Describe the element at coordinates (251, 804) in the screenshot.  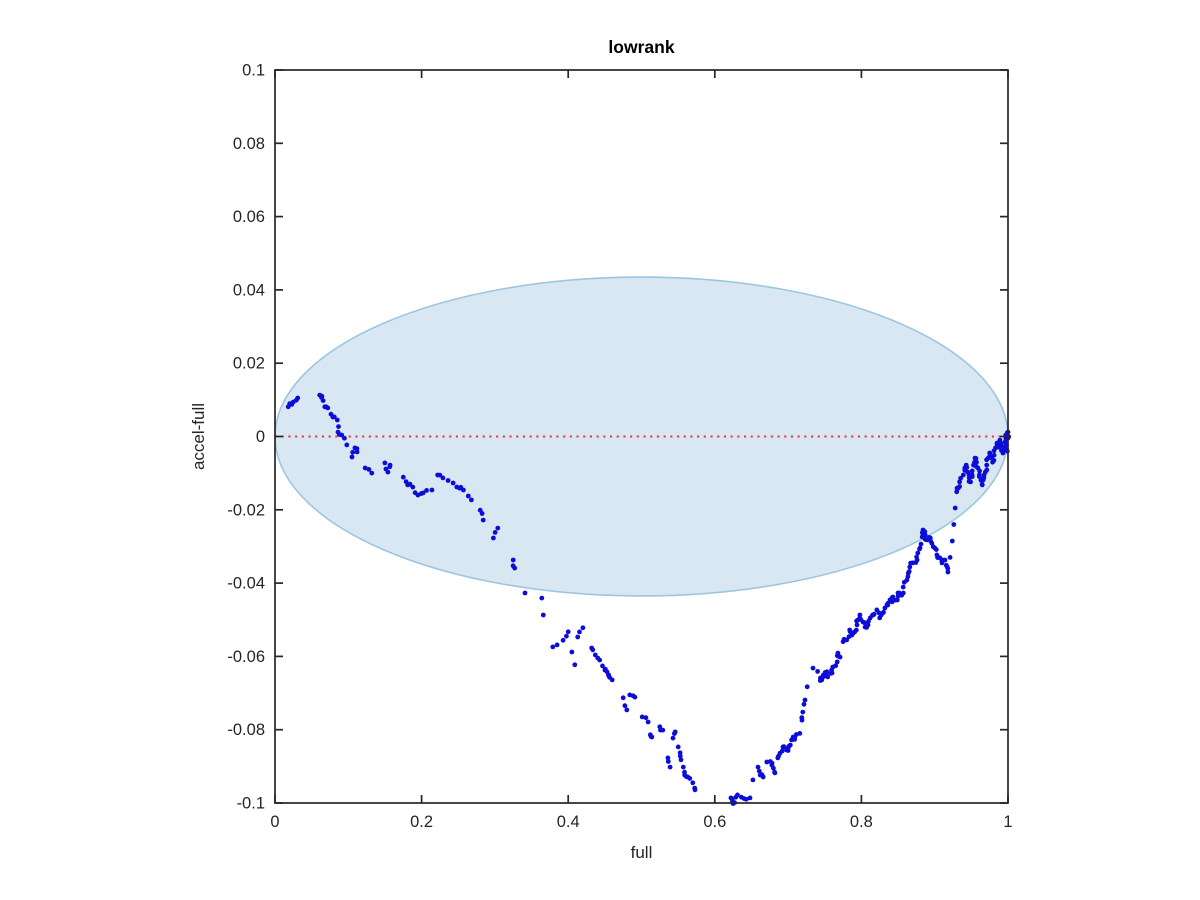
I see `y-tick-label: -0.1` at that location.